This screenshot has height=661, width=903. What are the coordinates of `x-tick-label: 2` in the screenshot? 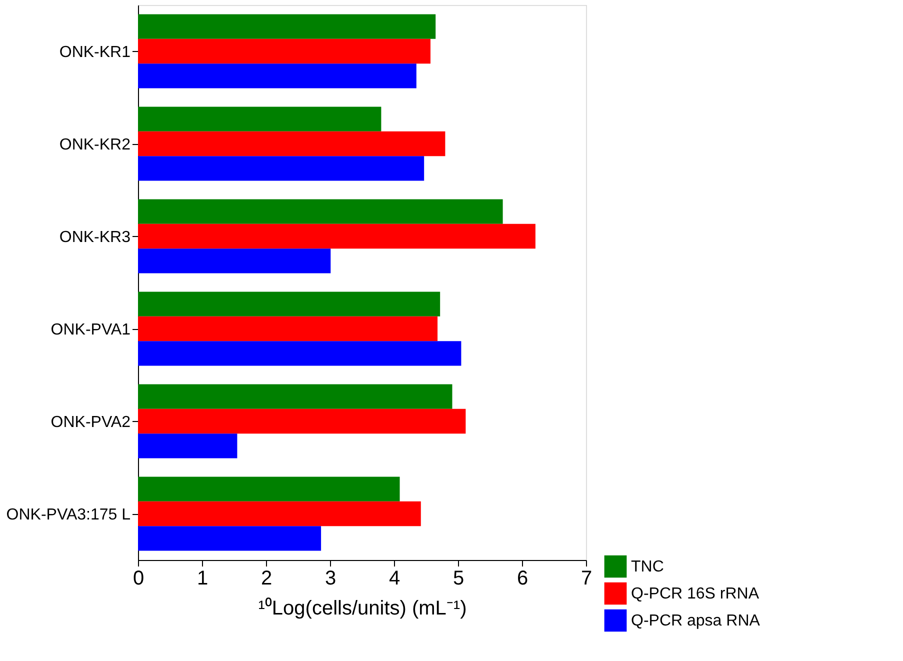 It's located at (266, 579).